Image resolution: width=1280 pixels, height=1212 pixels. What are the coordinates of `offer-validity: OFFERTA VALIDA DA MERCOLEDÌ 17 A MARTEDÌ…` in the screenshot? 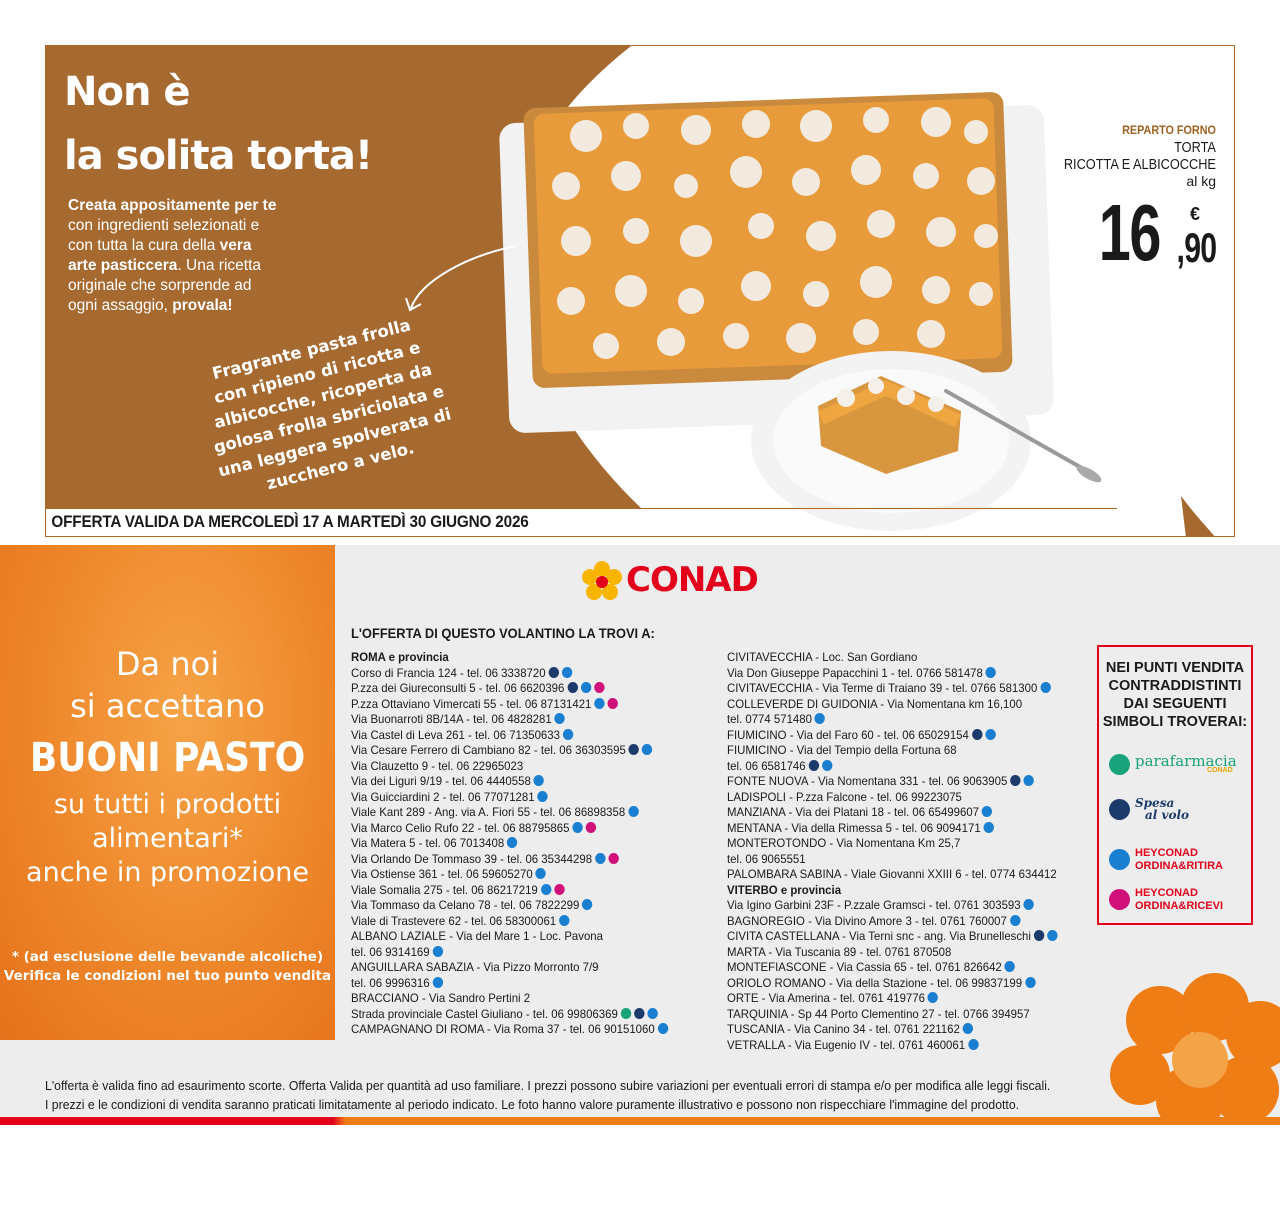 It's located at (581, 522).